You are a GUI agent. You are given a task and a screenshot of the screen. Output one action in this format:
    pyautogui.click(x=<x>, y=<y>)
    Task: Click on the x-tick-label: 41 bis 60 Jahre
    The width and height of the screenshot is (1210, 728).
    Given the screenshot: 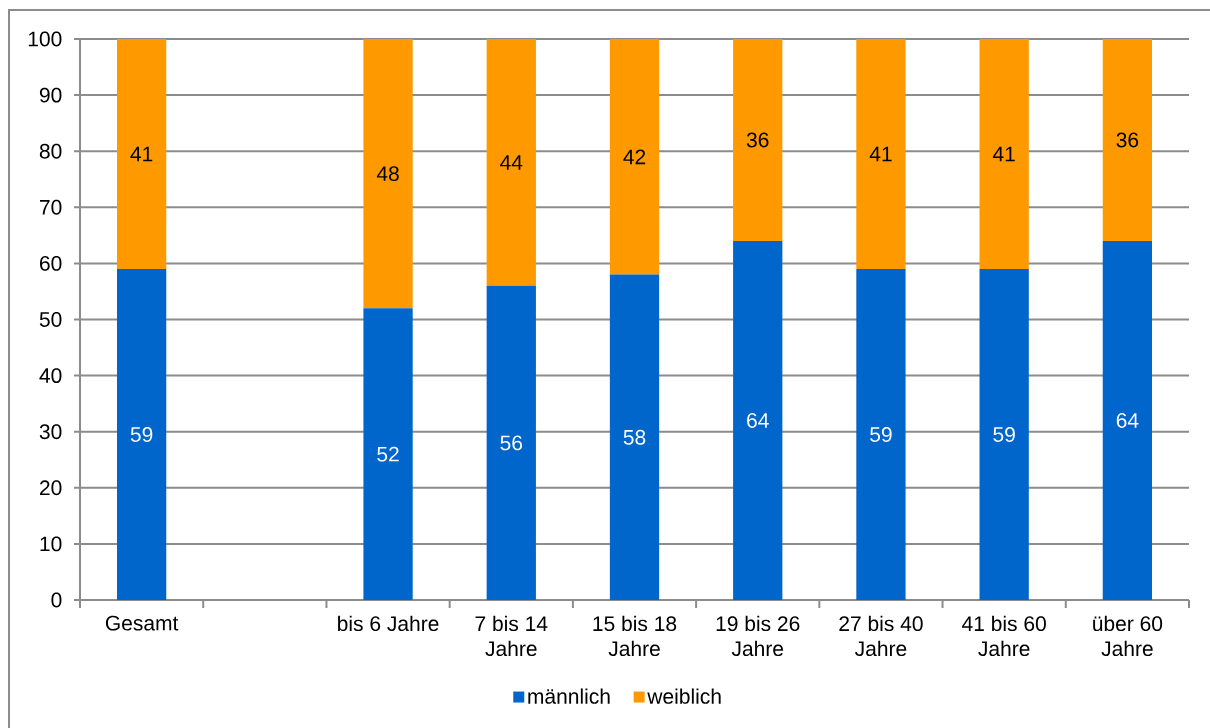 What is the action you would take?
    pyautogui.click(x=1004, y=636)
    